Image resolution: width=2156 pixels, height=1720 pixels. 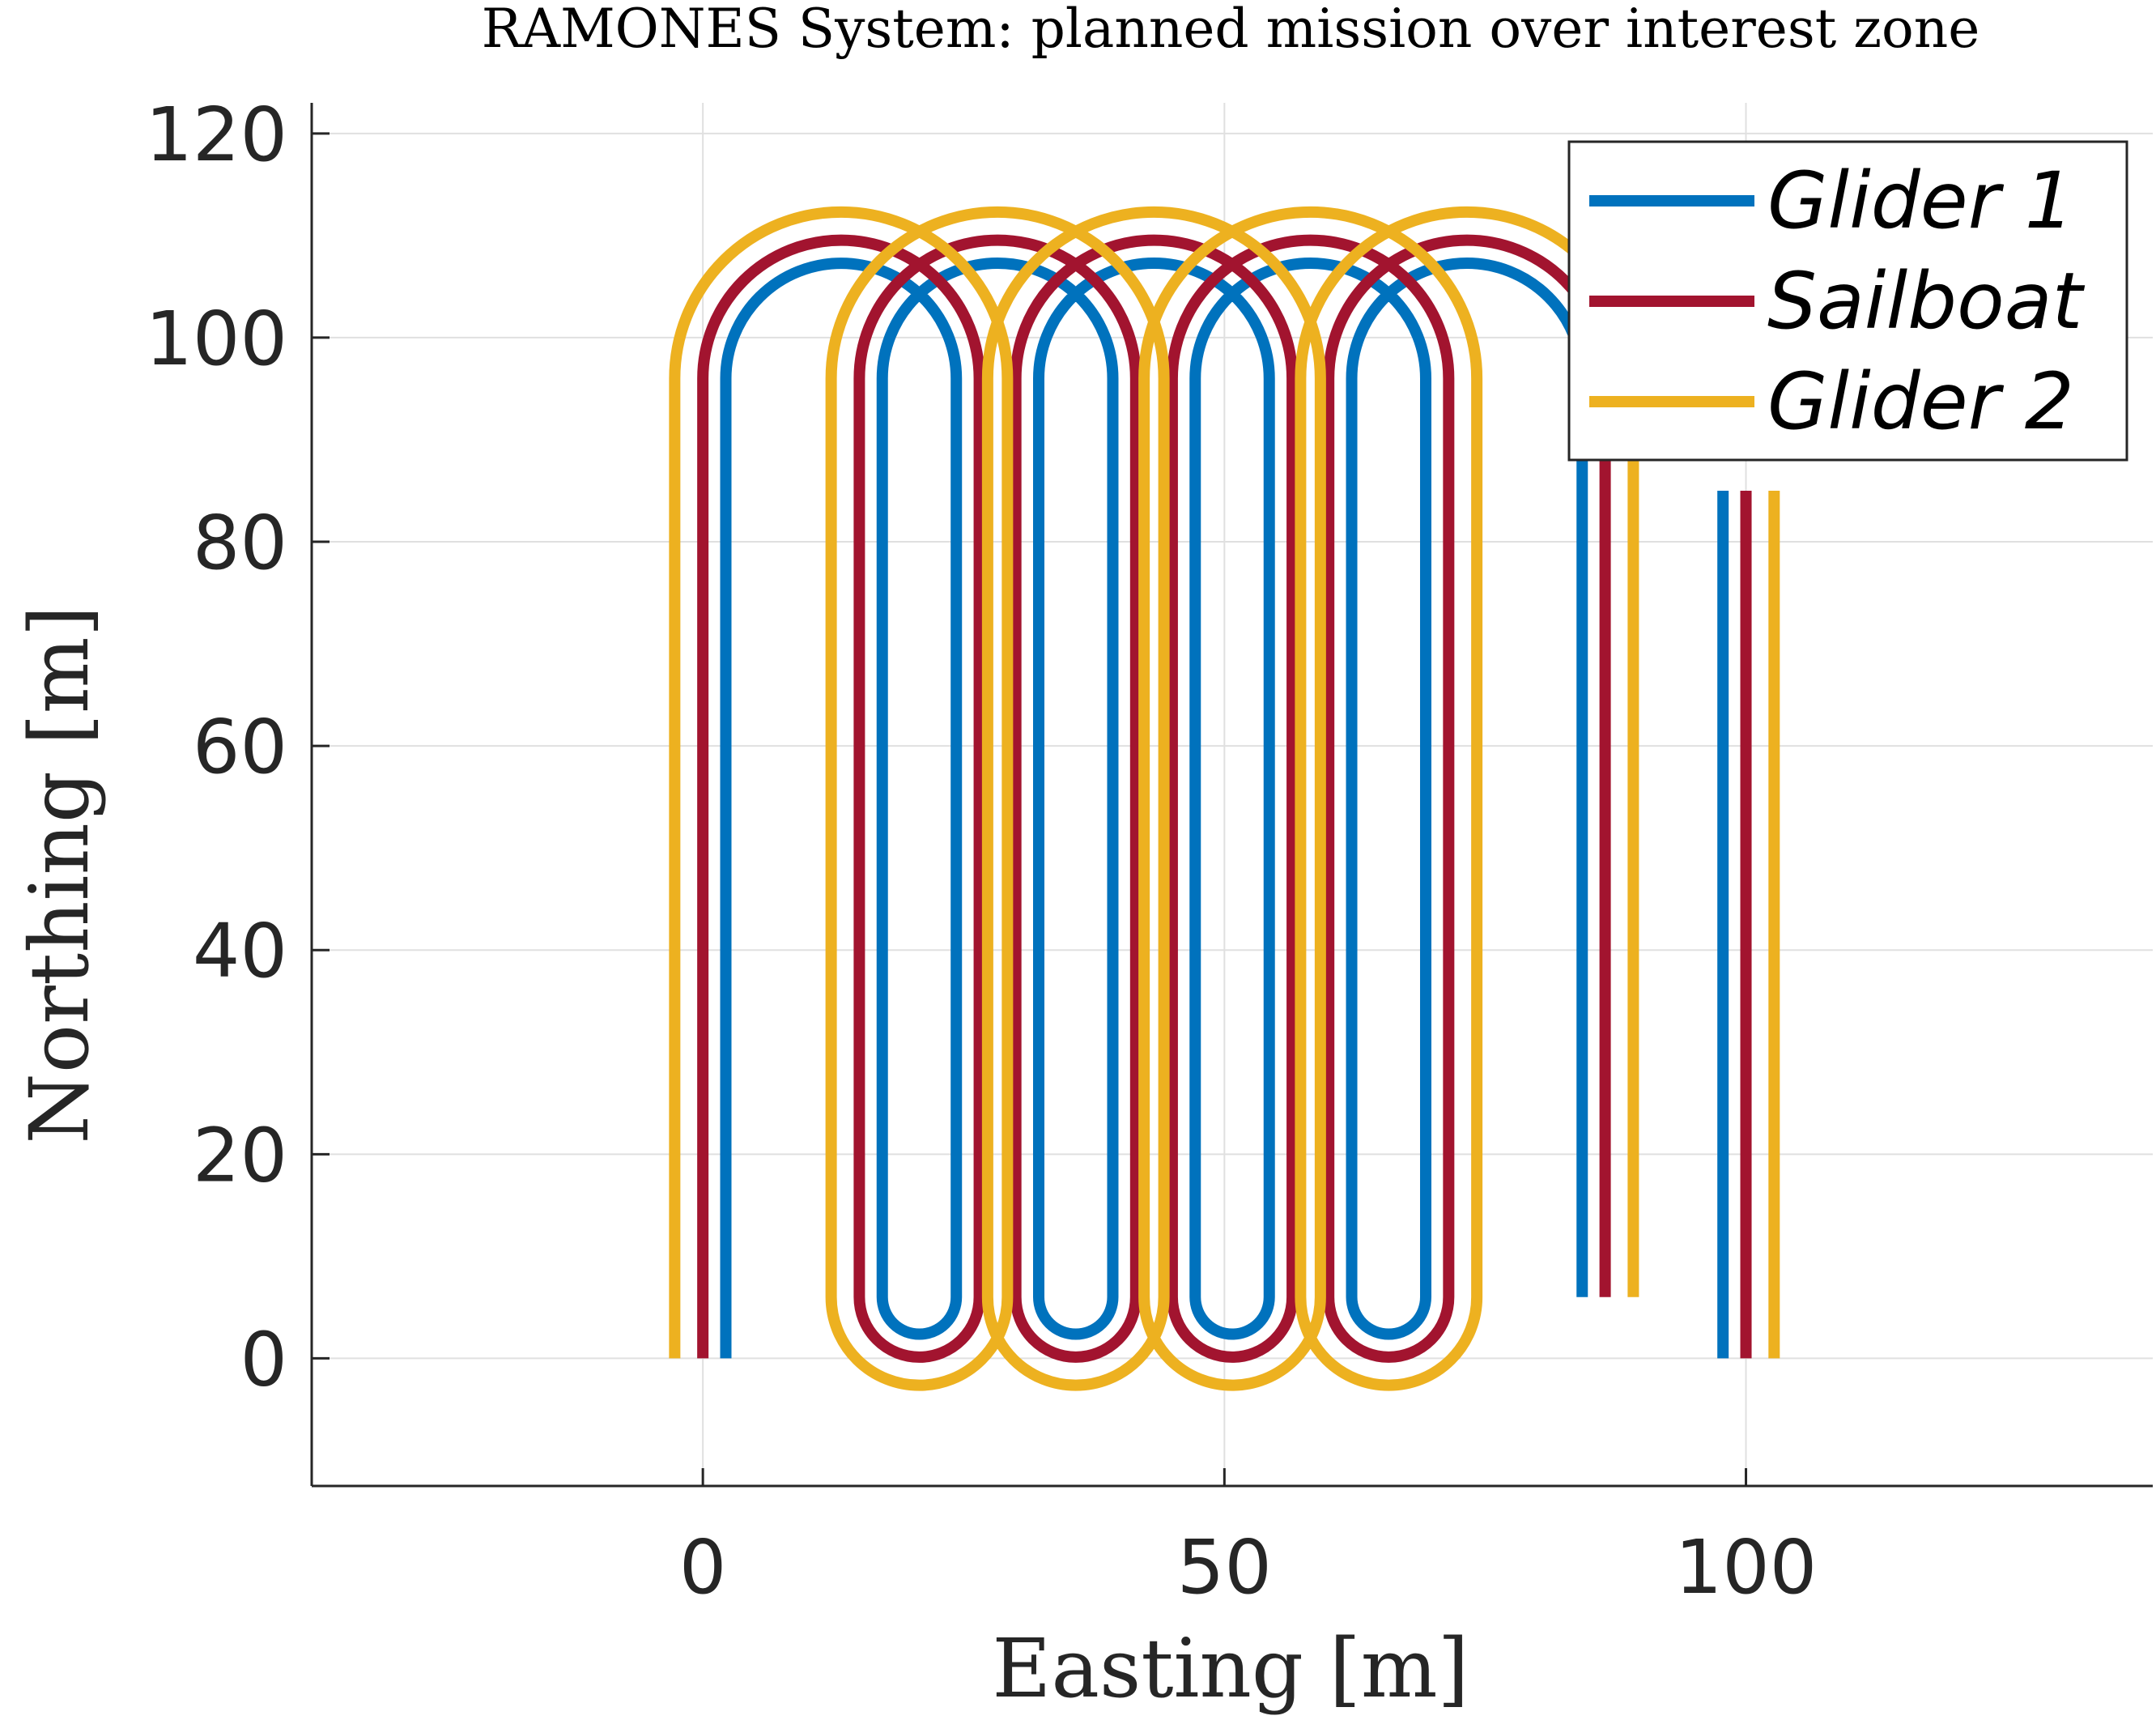 What do you see at coordinates (240, 1155) in the screenshot?
I see `y-tick-label: 20` at bounding box center [240, 1155].